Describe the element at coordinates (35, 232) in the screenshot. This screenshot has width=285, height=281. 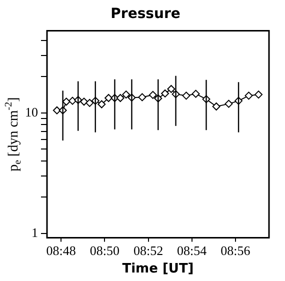
I see `y-tick-label: 1` at that location.